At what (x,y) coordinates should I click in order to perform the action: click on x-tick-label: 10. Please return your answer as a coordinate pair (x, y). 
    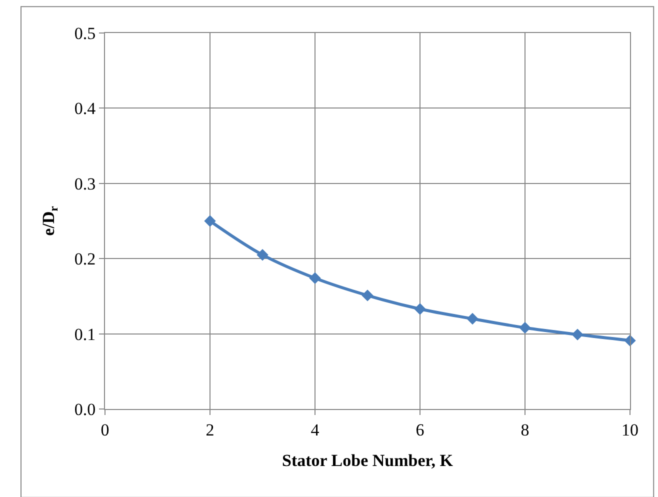
    Looking at the image, I should click on (630, 430).